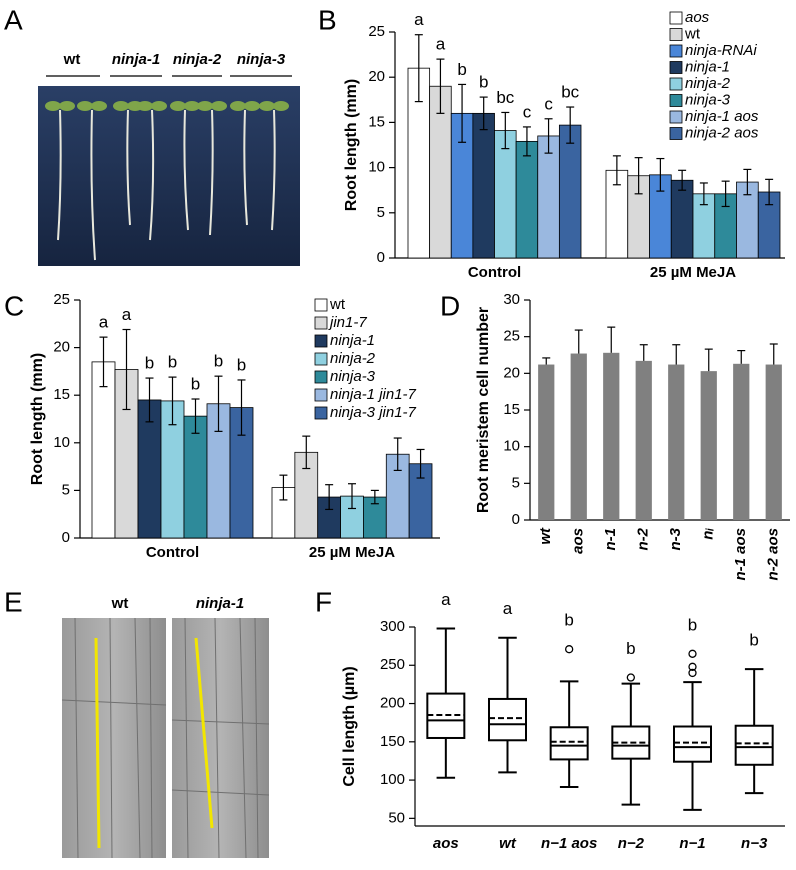 The width and height of the screenshot is (796, 870). What do you see at coordinates (337, 304) in the screenshot?
I see `legend-label: wt` at bounding box center [337, 304].